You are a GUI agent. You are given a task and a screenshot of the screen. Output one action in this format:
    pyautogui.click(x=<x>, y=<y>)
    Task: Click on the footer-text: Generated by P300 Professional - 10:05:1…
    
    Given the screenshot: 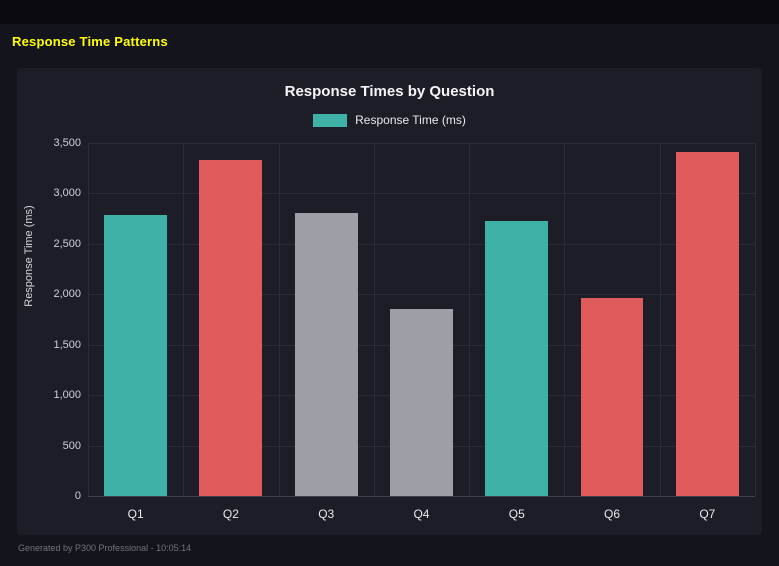 What is the action you would take?
    pyautogui.click(x=105, y=548)
    